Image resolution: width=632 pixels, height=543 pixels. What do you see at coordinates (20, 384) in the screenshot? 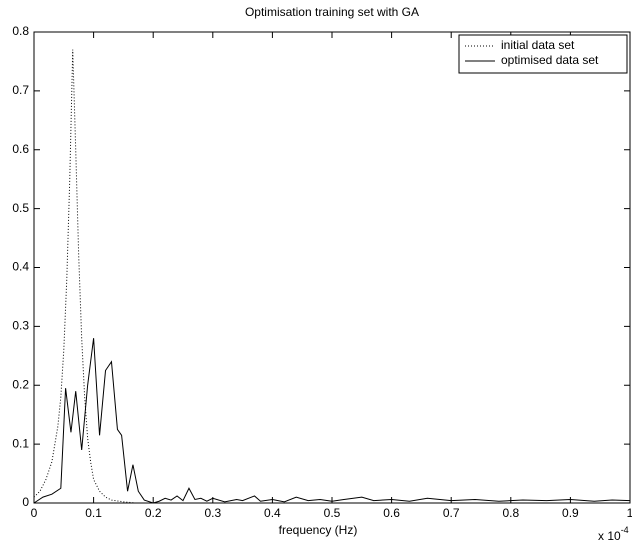
I see `y-tick-label: 0.2` at bounding box center [20, 384].